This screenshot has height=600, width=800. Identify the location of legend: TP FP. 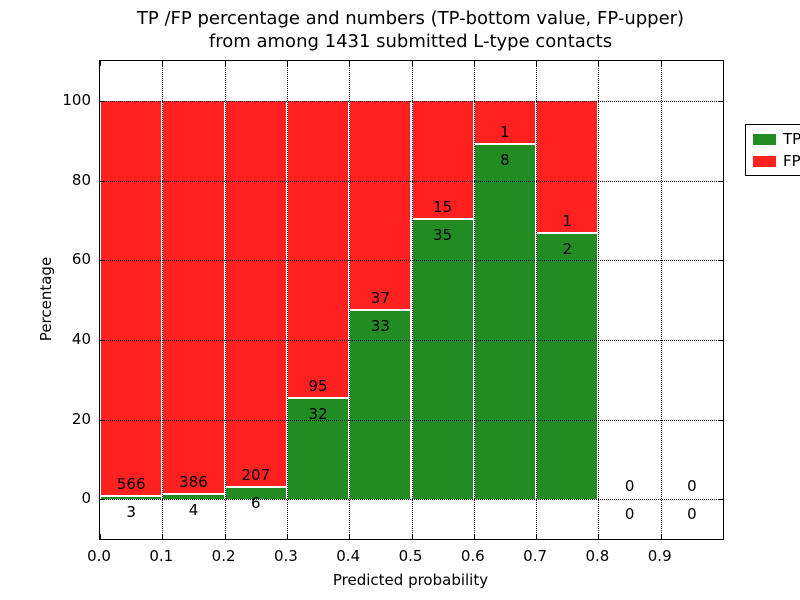
(772, 150).